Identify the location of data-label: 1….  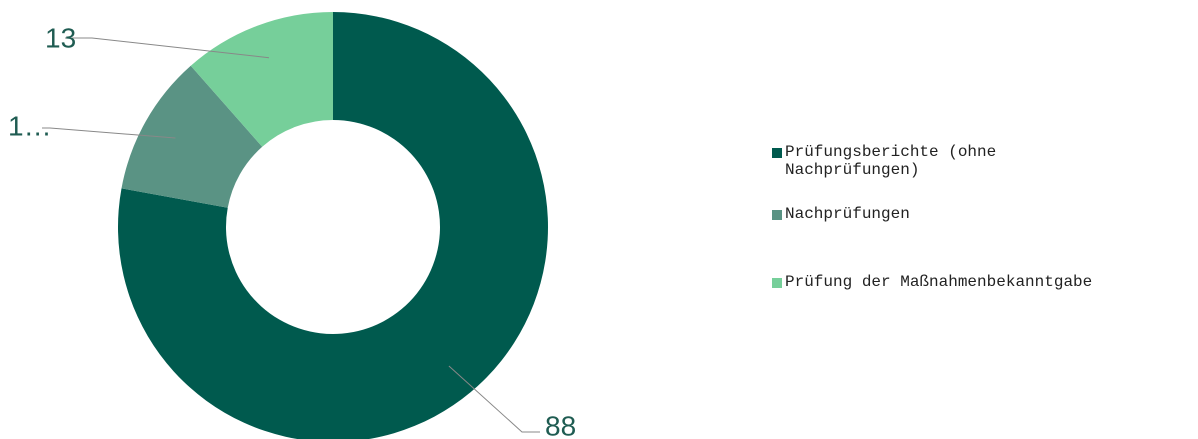
(30, 125).